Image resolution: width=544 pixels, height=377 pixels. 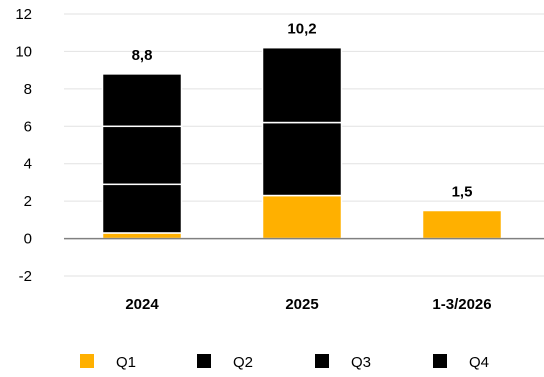 What do you see at coordinates (23, 51) in the screenshot?
I see `y-tick-label: 10` at bounding box center [23, 51].